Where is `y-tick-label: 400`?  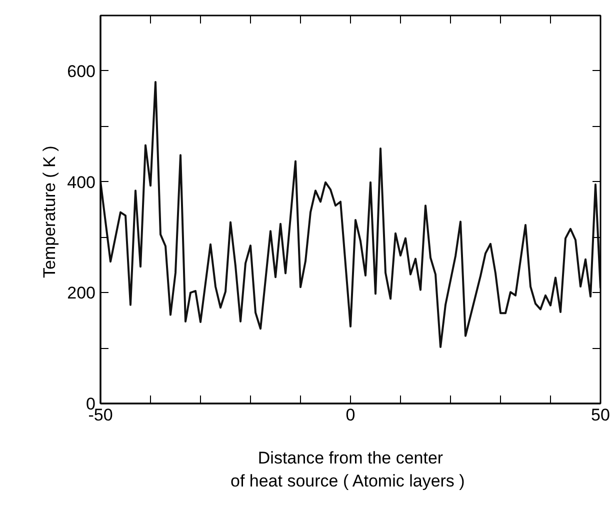
y-tick-label: 400 is located at coordinates (81, 182).